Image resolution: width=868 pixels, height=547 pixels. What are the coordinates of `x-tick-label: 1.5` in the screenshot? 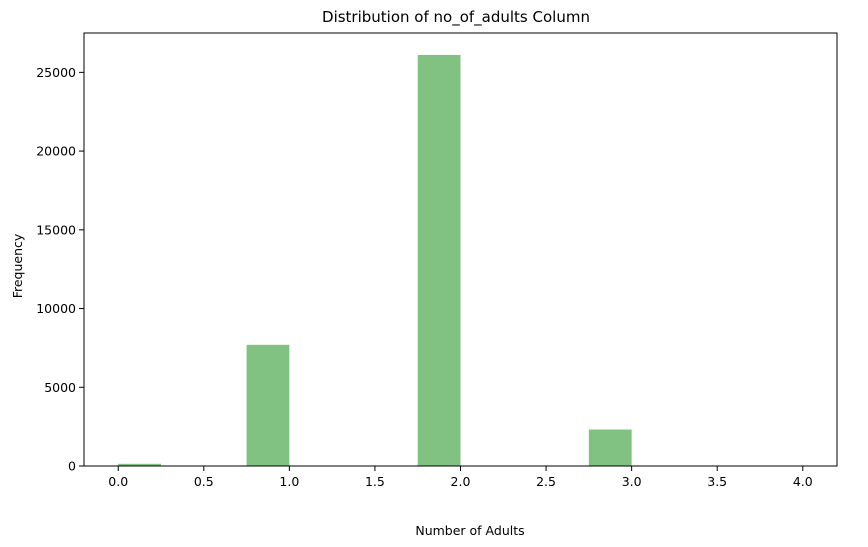 It's located at (375, 481).